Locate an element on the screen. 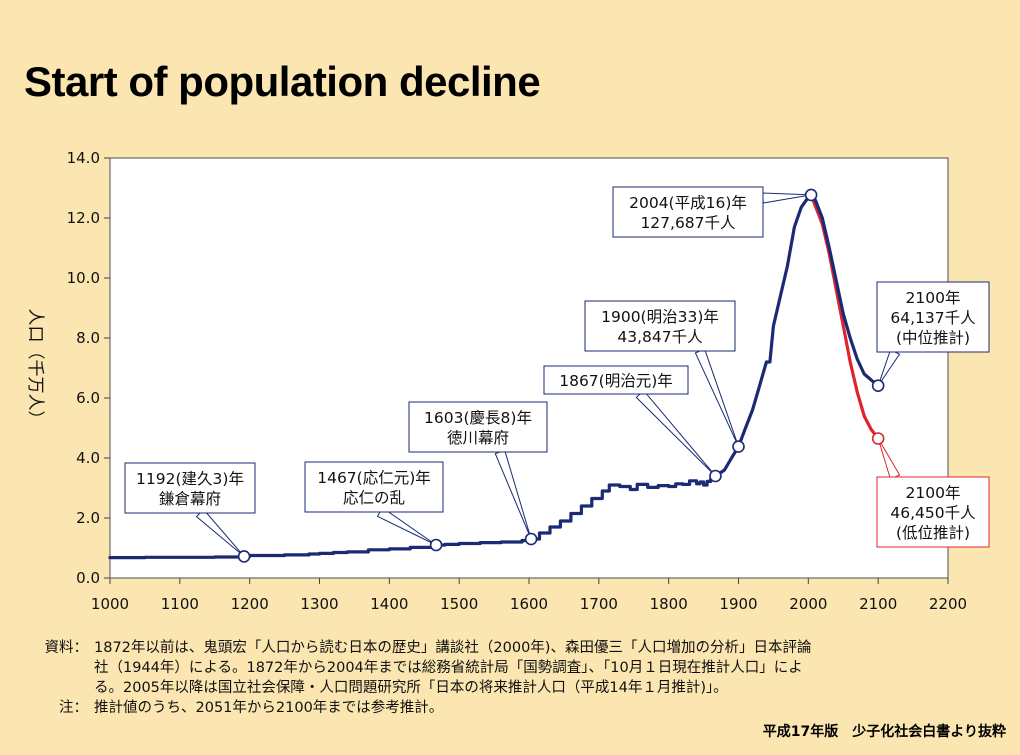 The image size is (1020, 755). x-tick-label: 1100 is located at coordinates (180, 604).